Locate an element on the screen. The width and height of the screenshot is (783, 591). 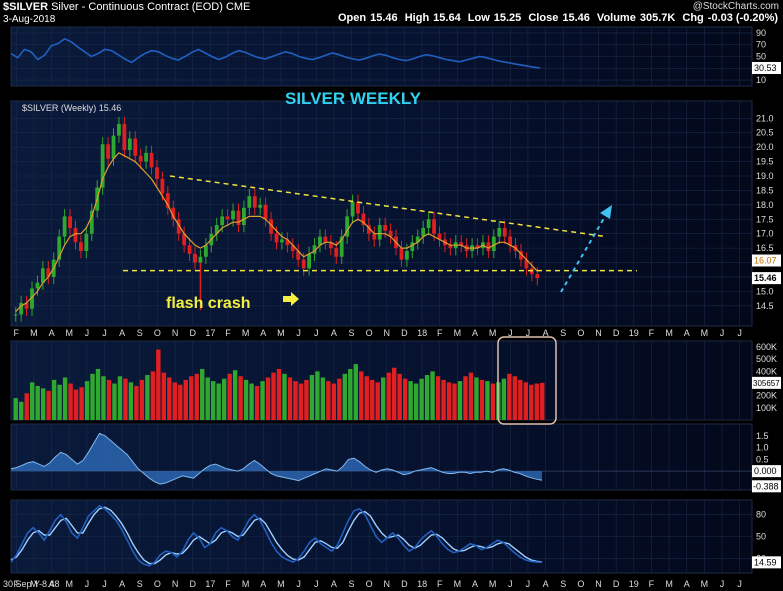
last-price-label: 15.46 is located at coordinates (765, 278).